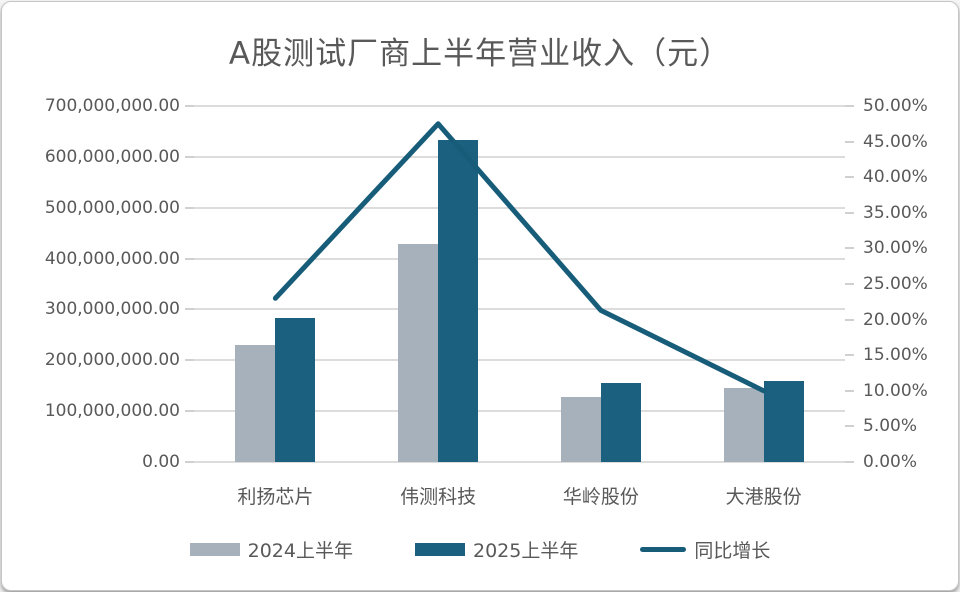  What do you see at coordinates (112, 309) in the screenshot?
I see `left-axis-label: 300,000,000.00` at bounding box center [112, 309].